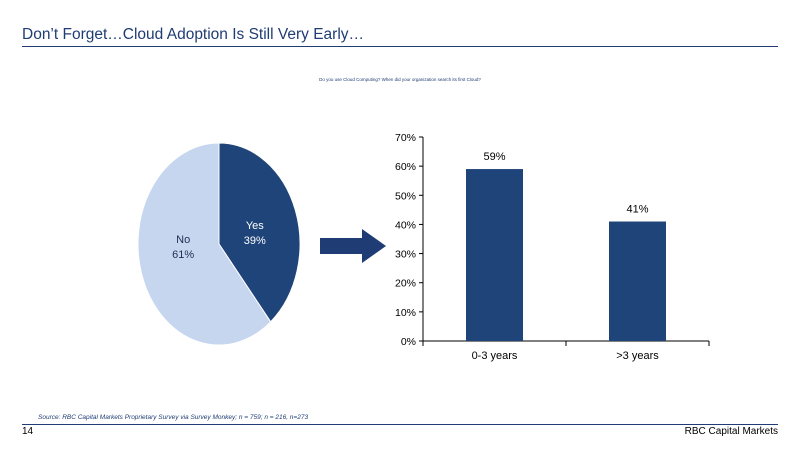 This screenshot has width=800, height=450. Describe the element at coordinates (255, 226) in the screenshot. I see `pie-label: Yes` at that location.